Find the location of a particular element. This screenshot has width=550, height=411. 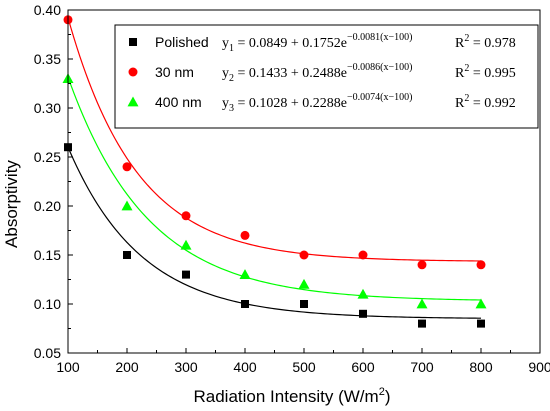

y-axis-label: Absorptivity is located at coordinates (11, 204).